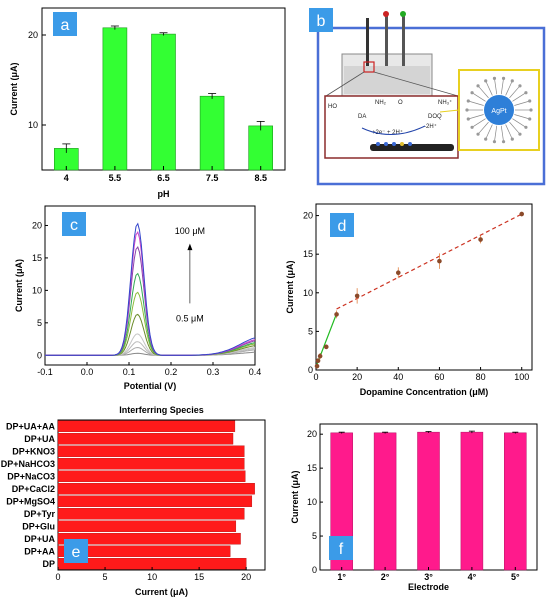 This screenshot has height=611, width=550. What do you see at coordinates (87, 372) in the screenshot?
I see `x-tick-label: 0.0` at bounding box center [87, 372].